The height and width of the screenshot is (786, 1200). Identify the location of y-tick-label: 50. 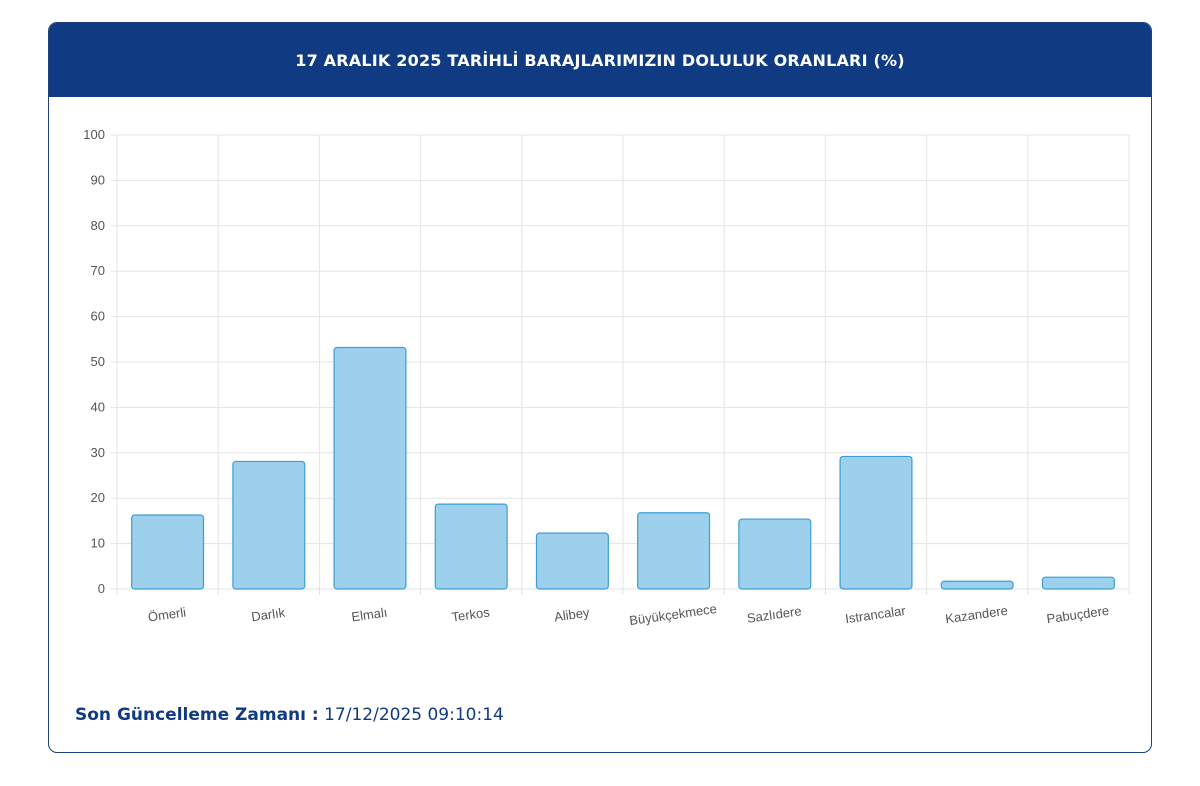
(98, 361).